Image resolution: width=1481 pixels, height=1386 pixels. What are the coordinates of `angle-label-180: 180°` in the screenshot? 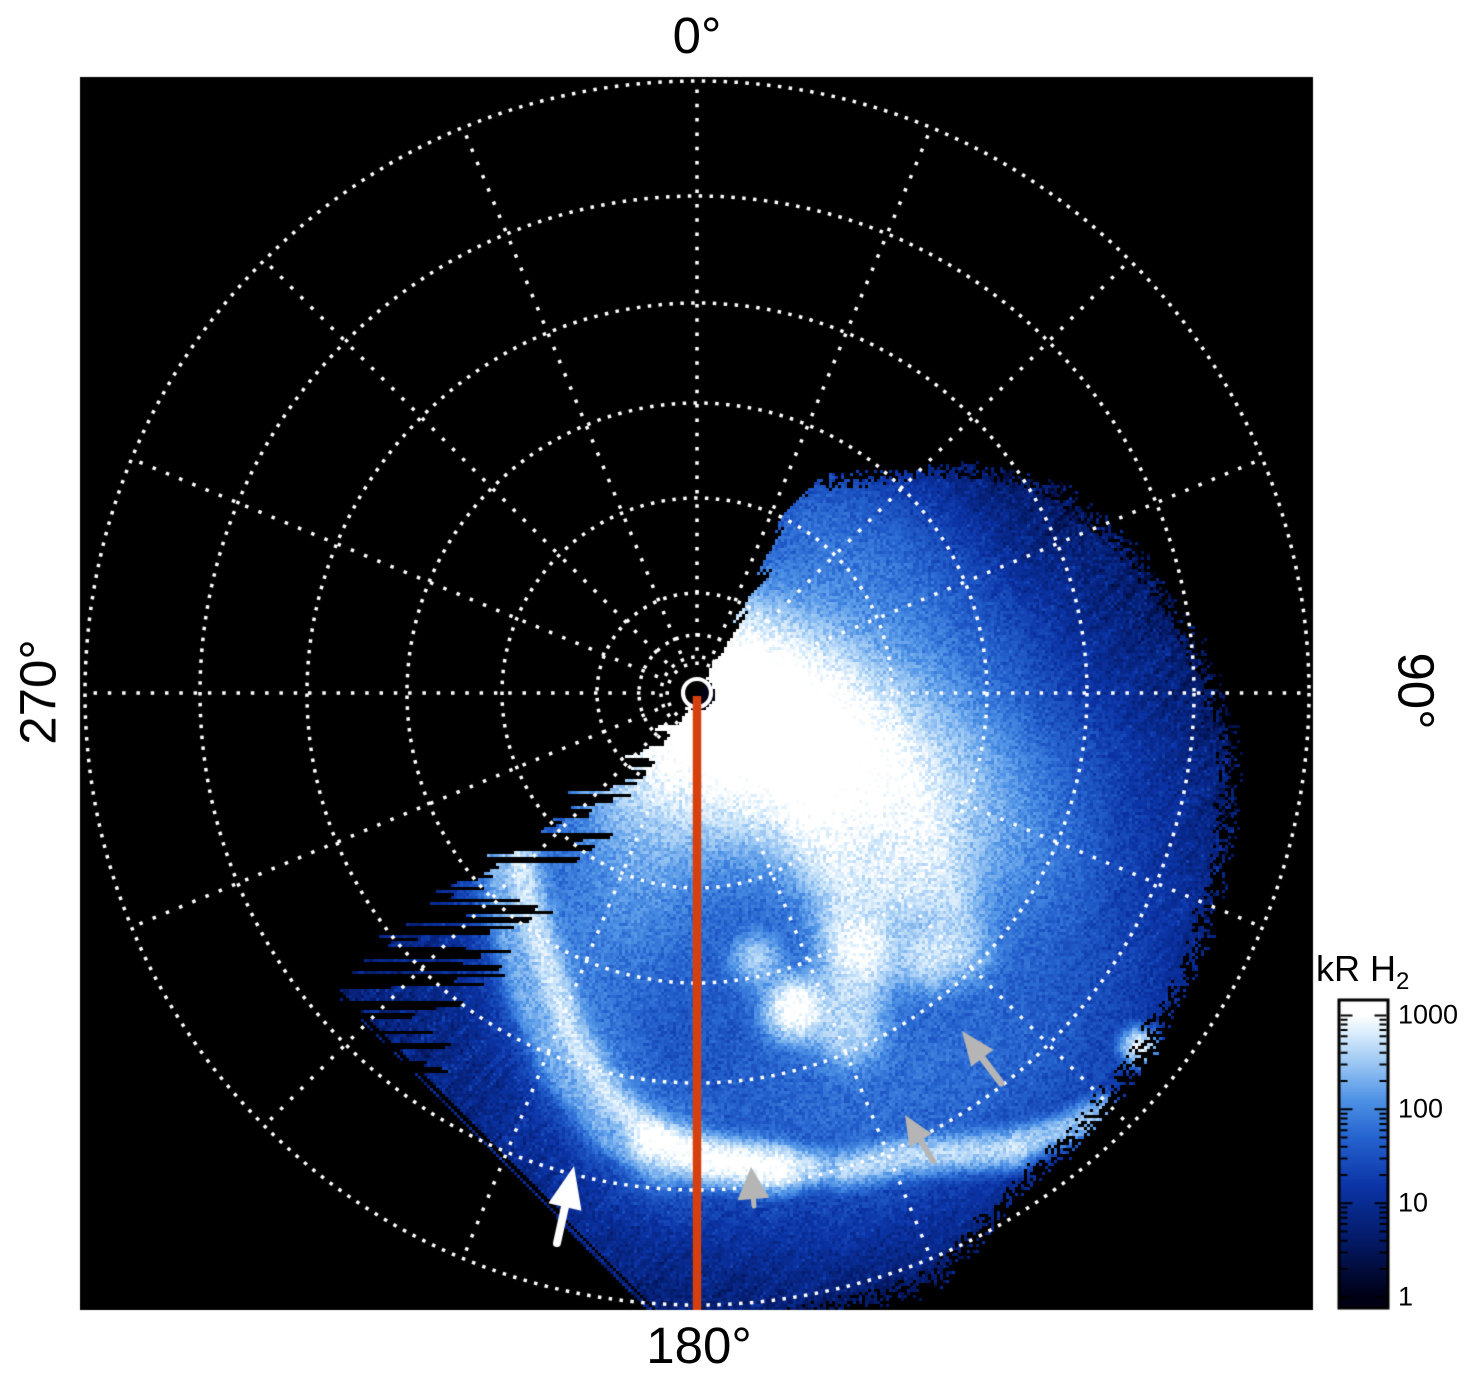 It's located at (699, 1345).